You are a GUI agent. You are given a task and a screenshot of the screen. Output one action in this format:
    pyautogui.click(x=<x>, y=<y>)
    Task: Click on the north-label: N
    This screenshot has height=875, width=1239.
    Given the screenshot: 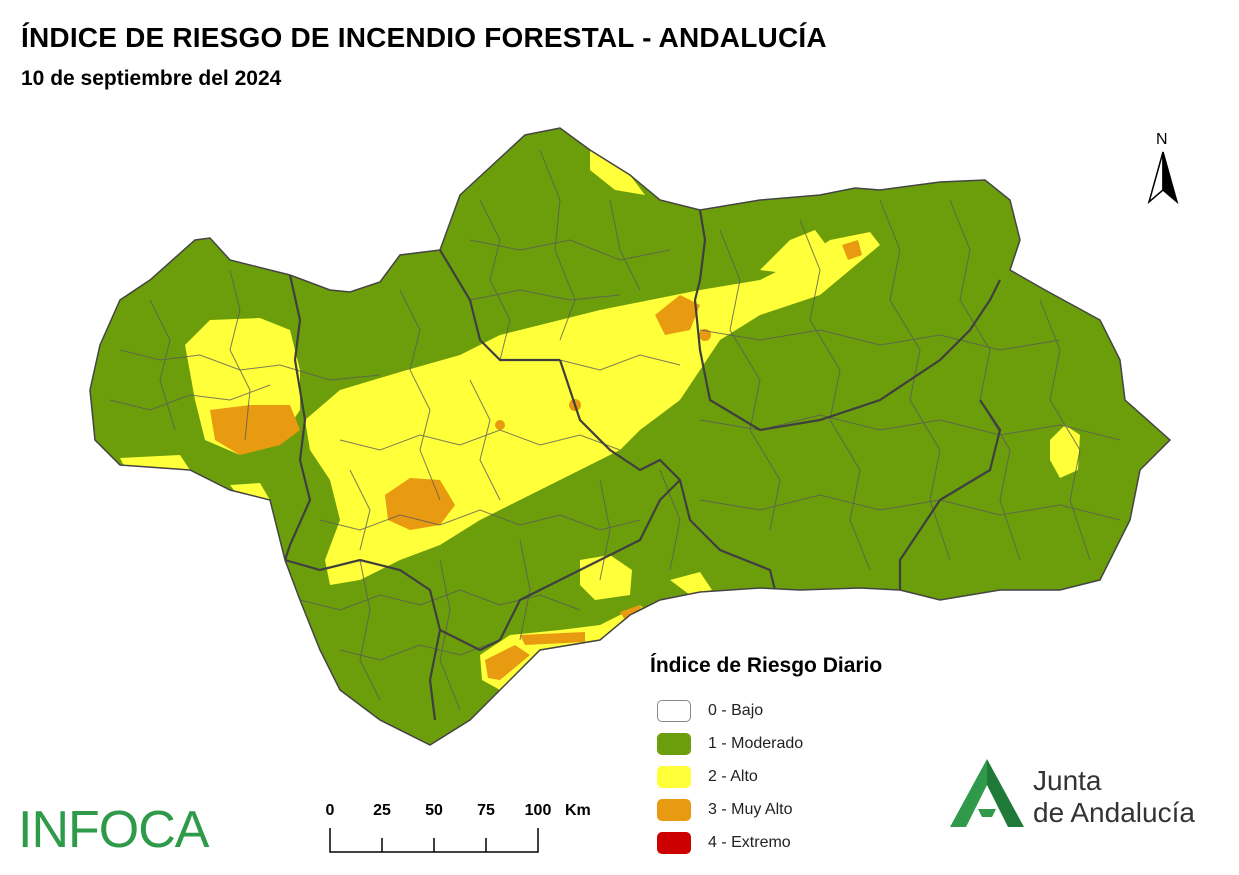 What is the action you would take?
    pyautogui.click(x=1162, y=139)
    